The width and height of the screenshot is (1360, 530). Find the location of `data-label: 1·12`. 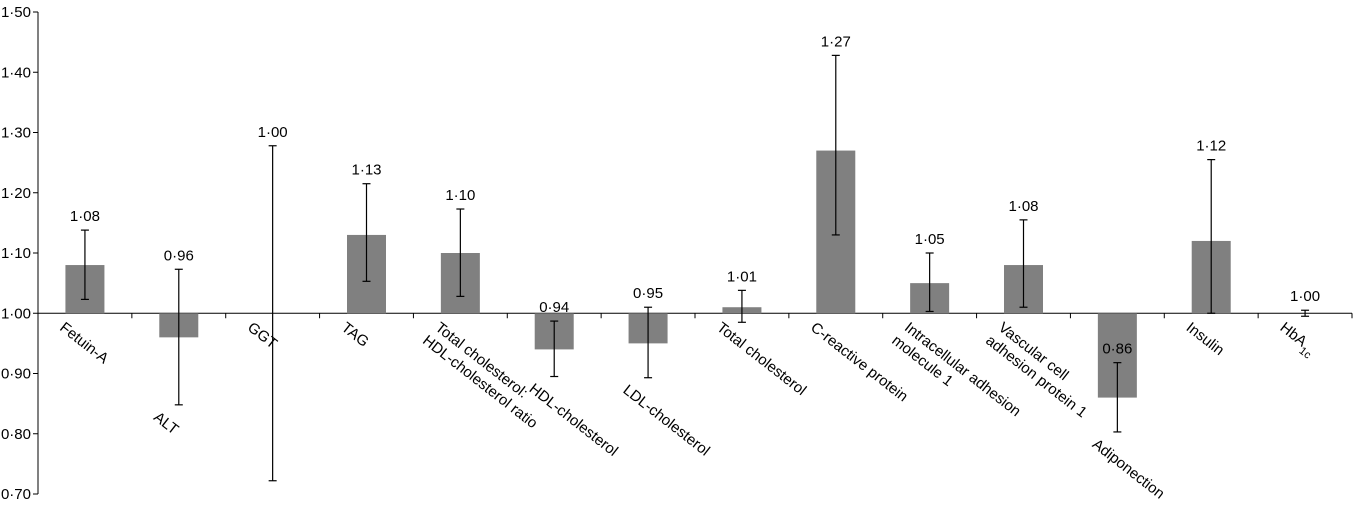

data-label: 1·12 is located at coordinates (1211, 146).